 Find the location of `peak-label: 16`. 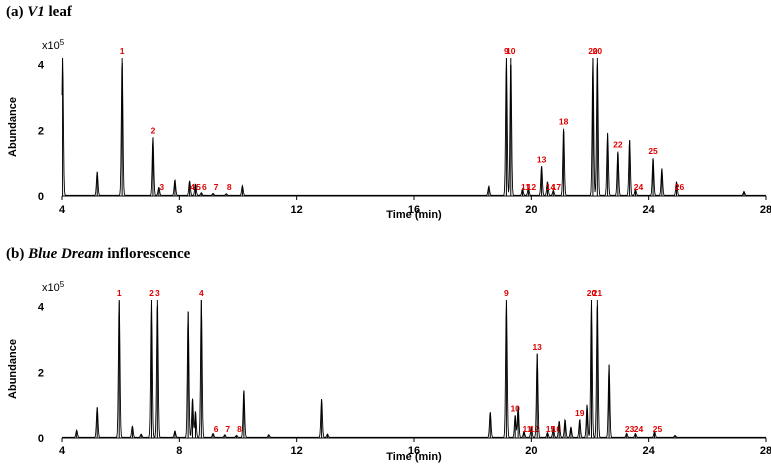

peak-label: 16 is located at coordinates (557, 429).